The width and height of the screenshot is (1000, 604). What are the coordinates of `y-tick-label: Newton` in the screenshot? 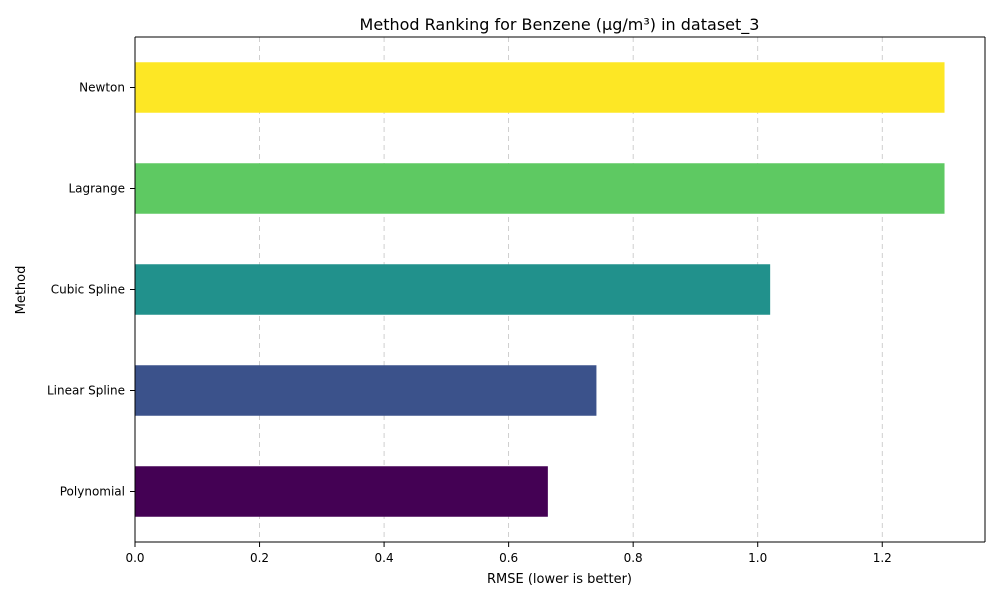 It's located at (102, 88).